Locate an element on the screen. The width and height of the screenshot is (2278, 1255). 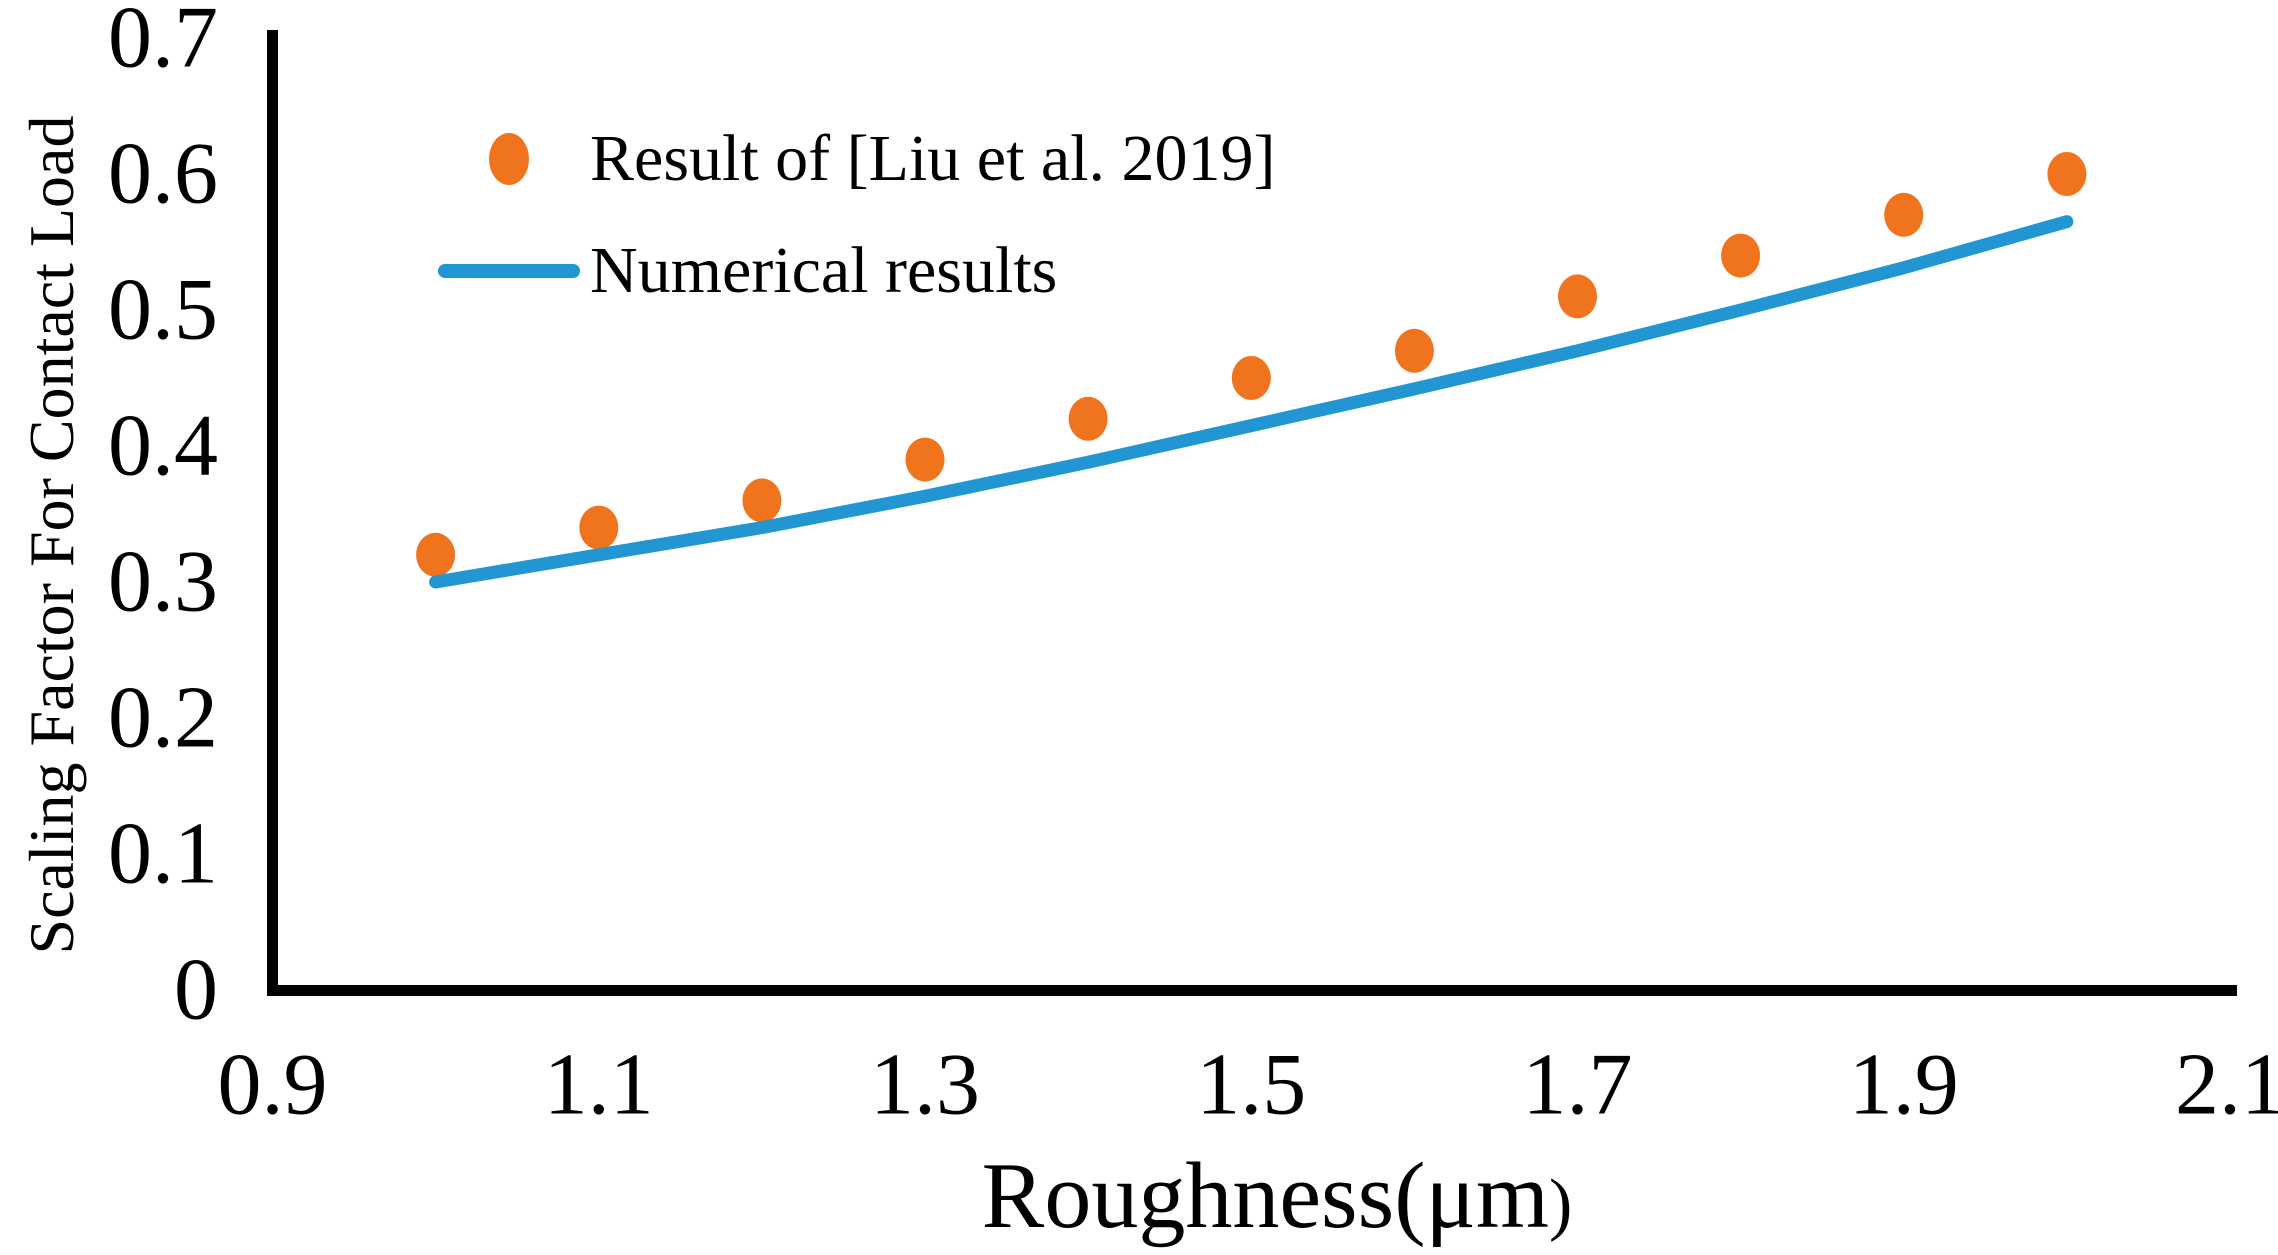
x-tick-label: 0.9 is located at coordinates (272, 1085).